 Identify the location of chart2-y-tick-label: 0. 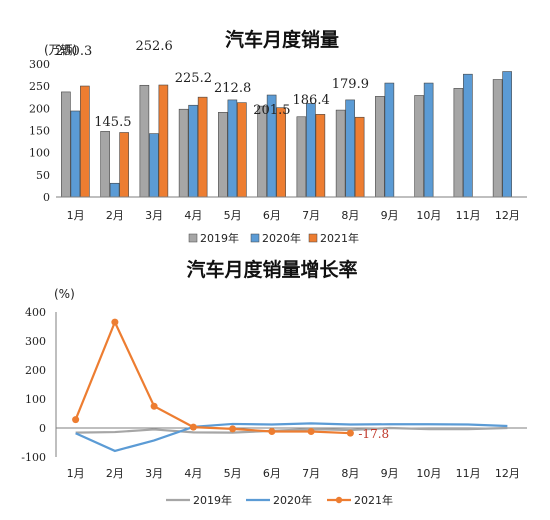
(42, 428).